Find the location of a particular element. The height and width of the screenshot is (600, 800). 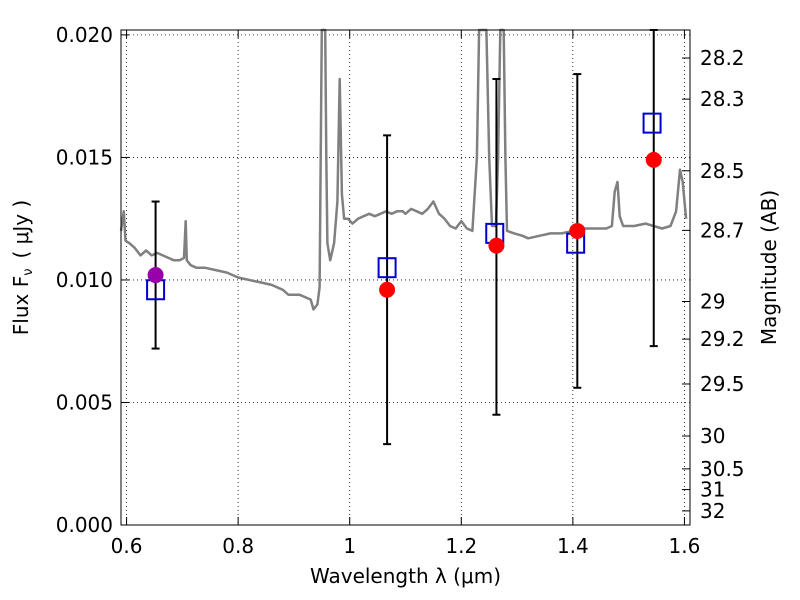

y-axis-title: Flux Fν ( μJy ) is located at coordinates (22, 267).